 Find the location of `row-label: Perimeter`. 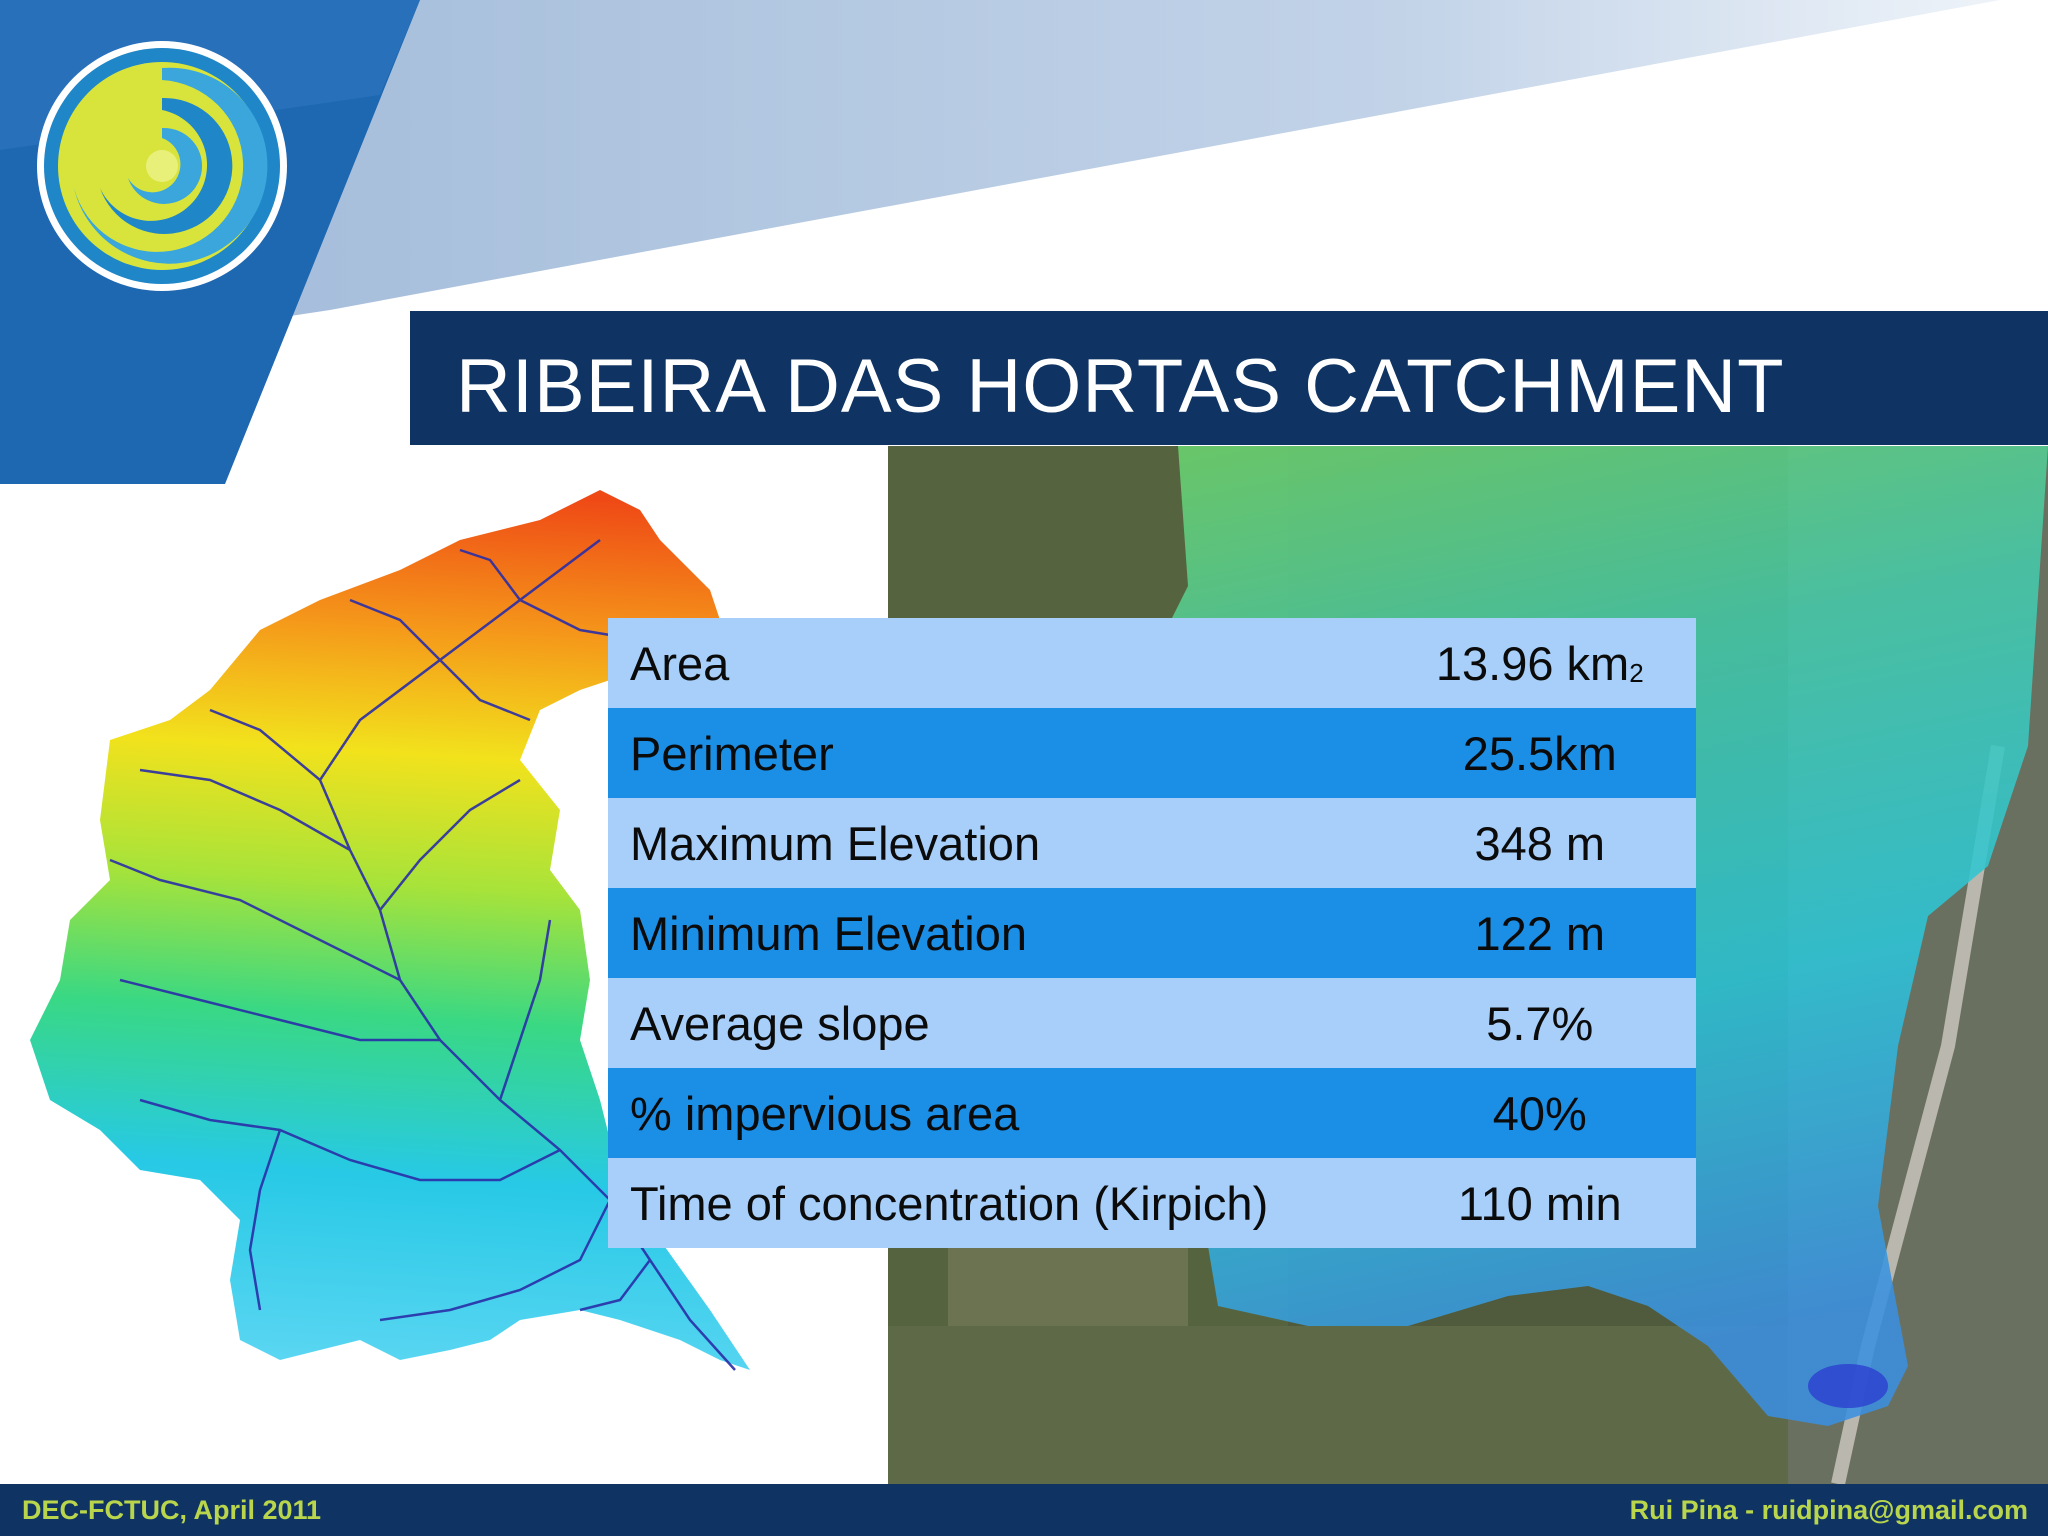

row-label: Perimeter is located at coordinates (996, 753).